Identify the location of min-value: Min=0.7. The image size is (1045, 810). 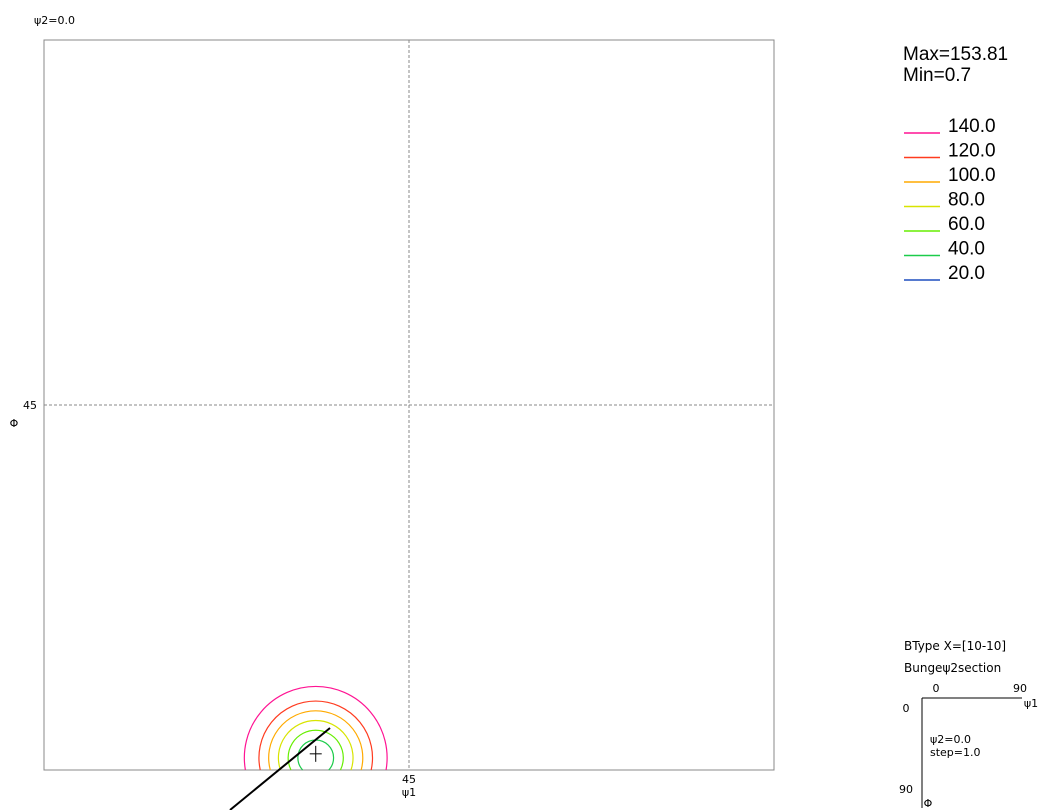
(937, 75).